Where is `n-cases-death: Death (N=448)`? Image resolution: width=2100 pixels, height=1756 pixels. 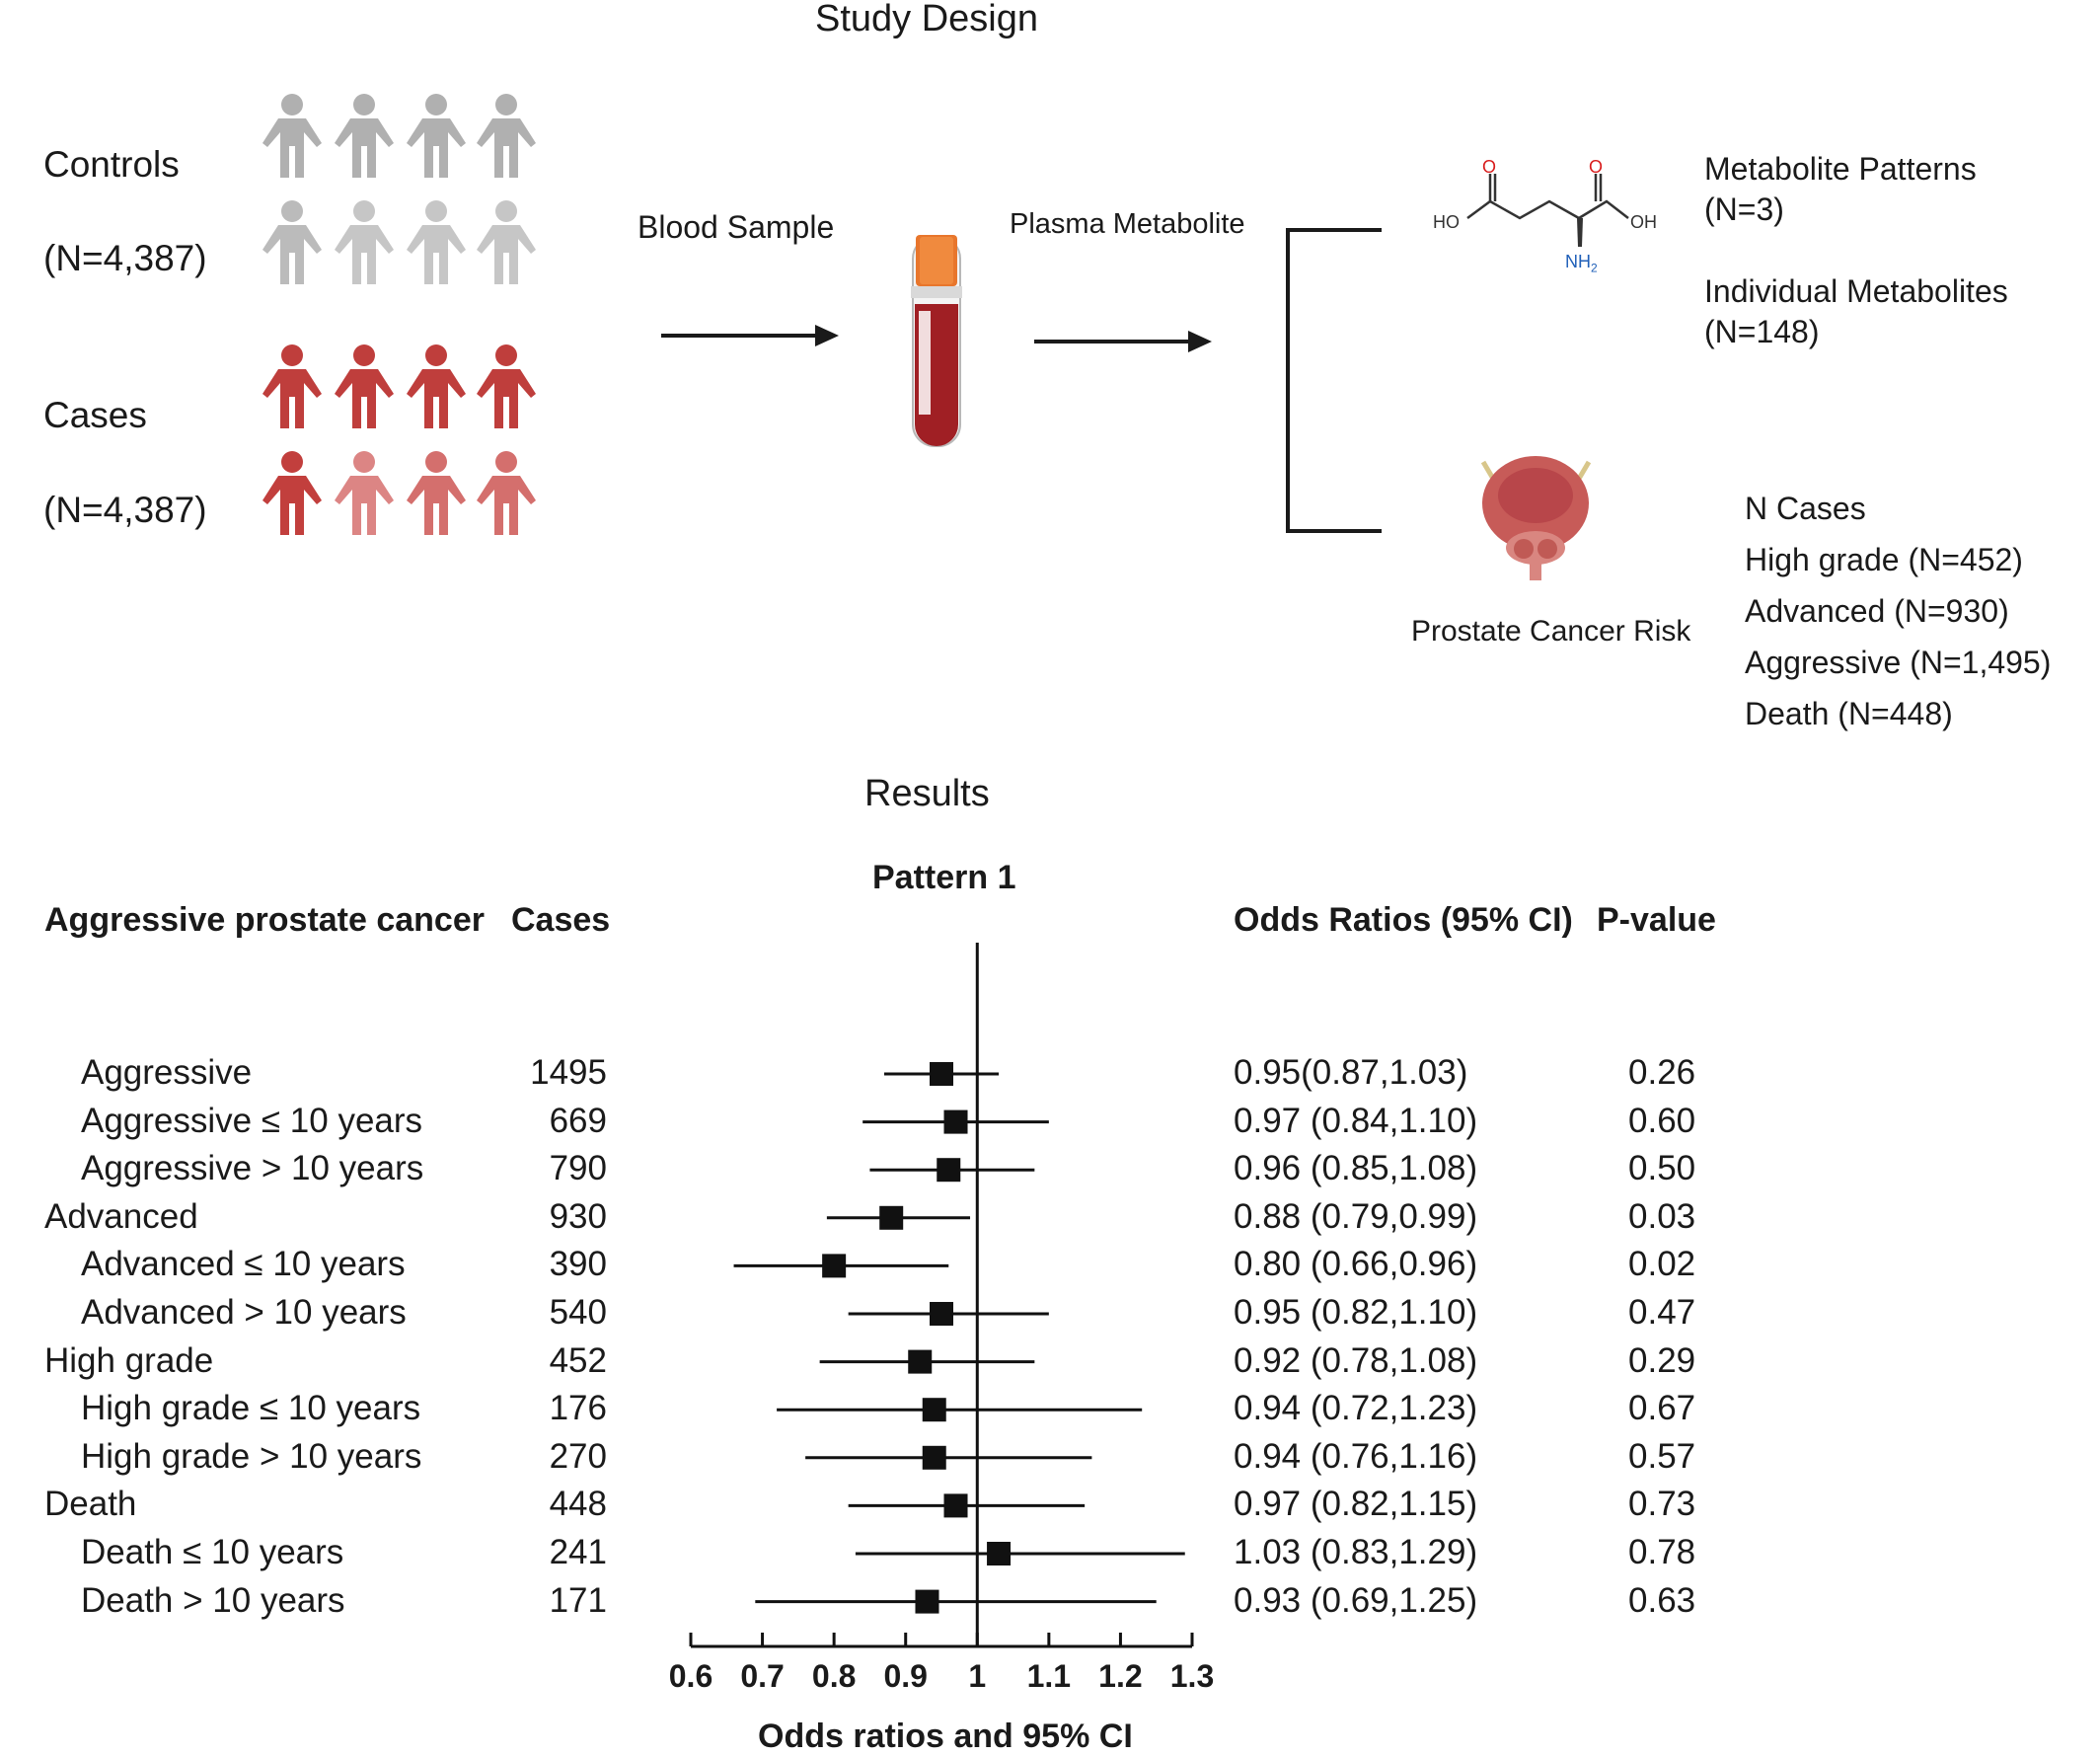
n-cases-death: Death (N=448) is located at coordinates (1849, 713).